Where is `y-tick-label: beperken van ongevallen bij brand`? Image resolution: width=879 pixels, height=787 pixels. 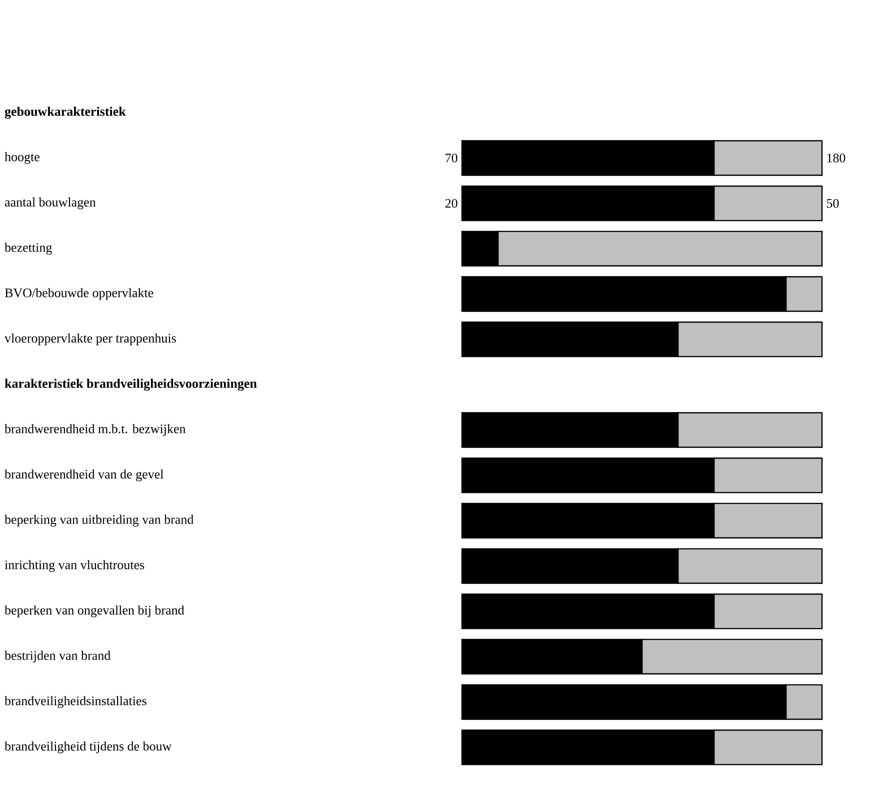
y-tick-label: beperken van ongevallen bij brand is located at coordinates (94, 611).